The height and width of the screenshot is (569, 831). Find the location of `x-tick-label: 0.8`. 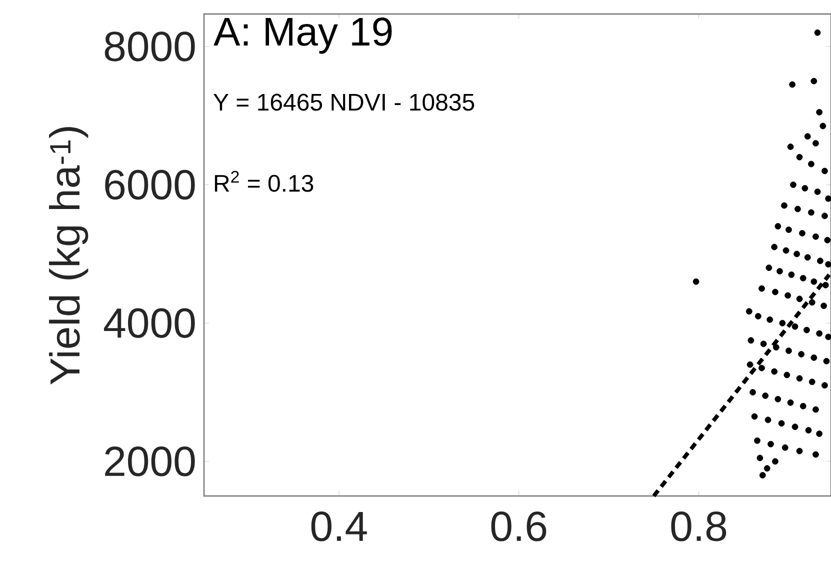

x-tick-label: 0.8 is located at coordinates (698, 527).